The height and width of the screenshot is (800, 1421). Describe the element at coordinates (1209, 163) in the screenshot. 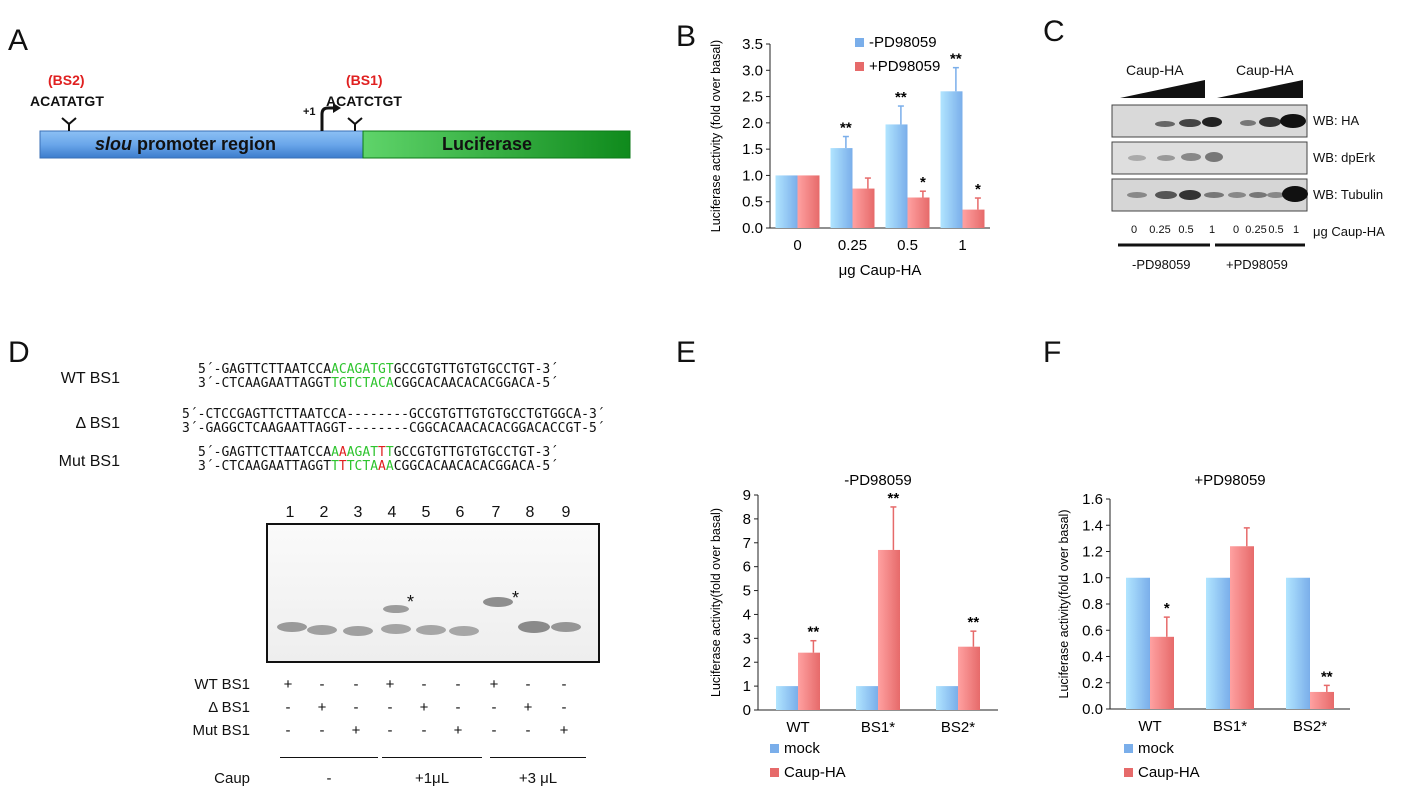

I see `western-blot-graphic` at that location.